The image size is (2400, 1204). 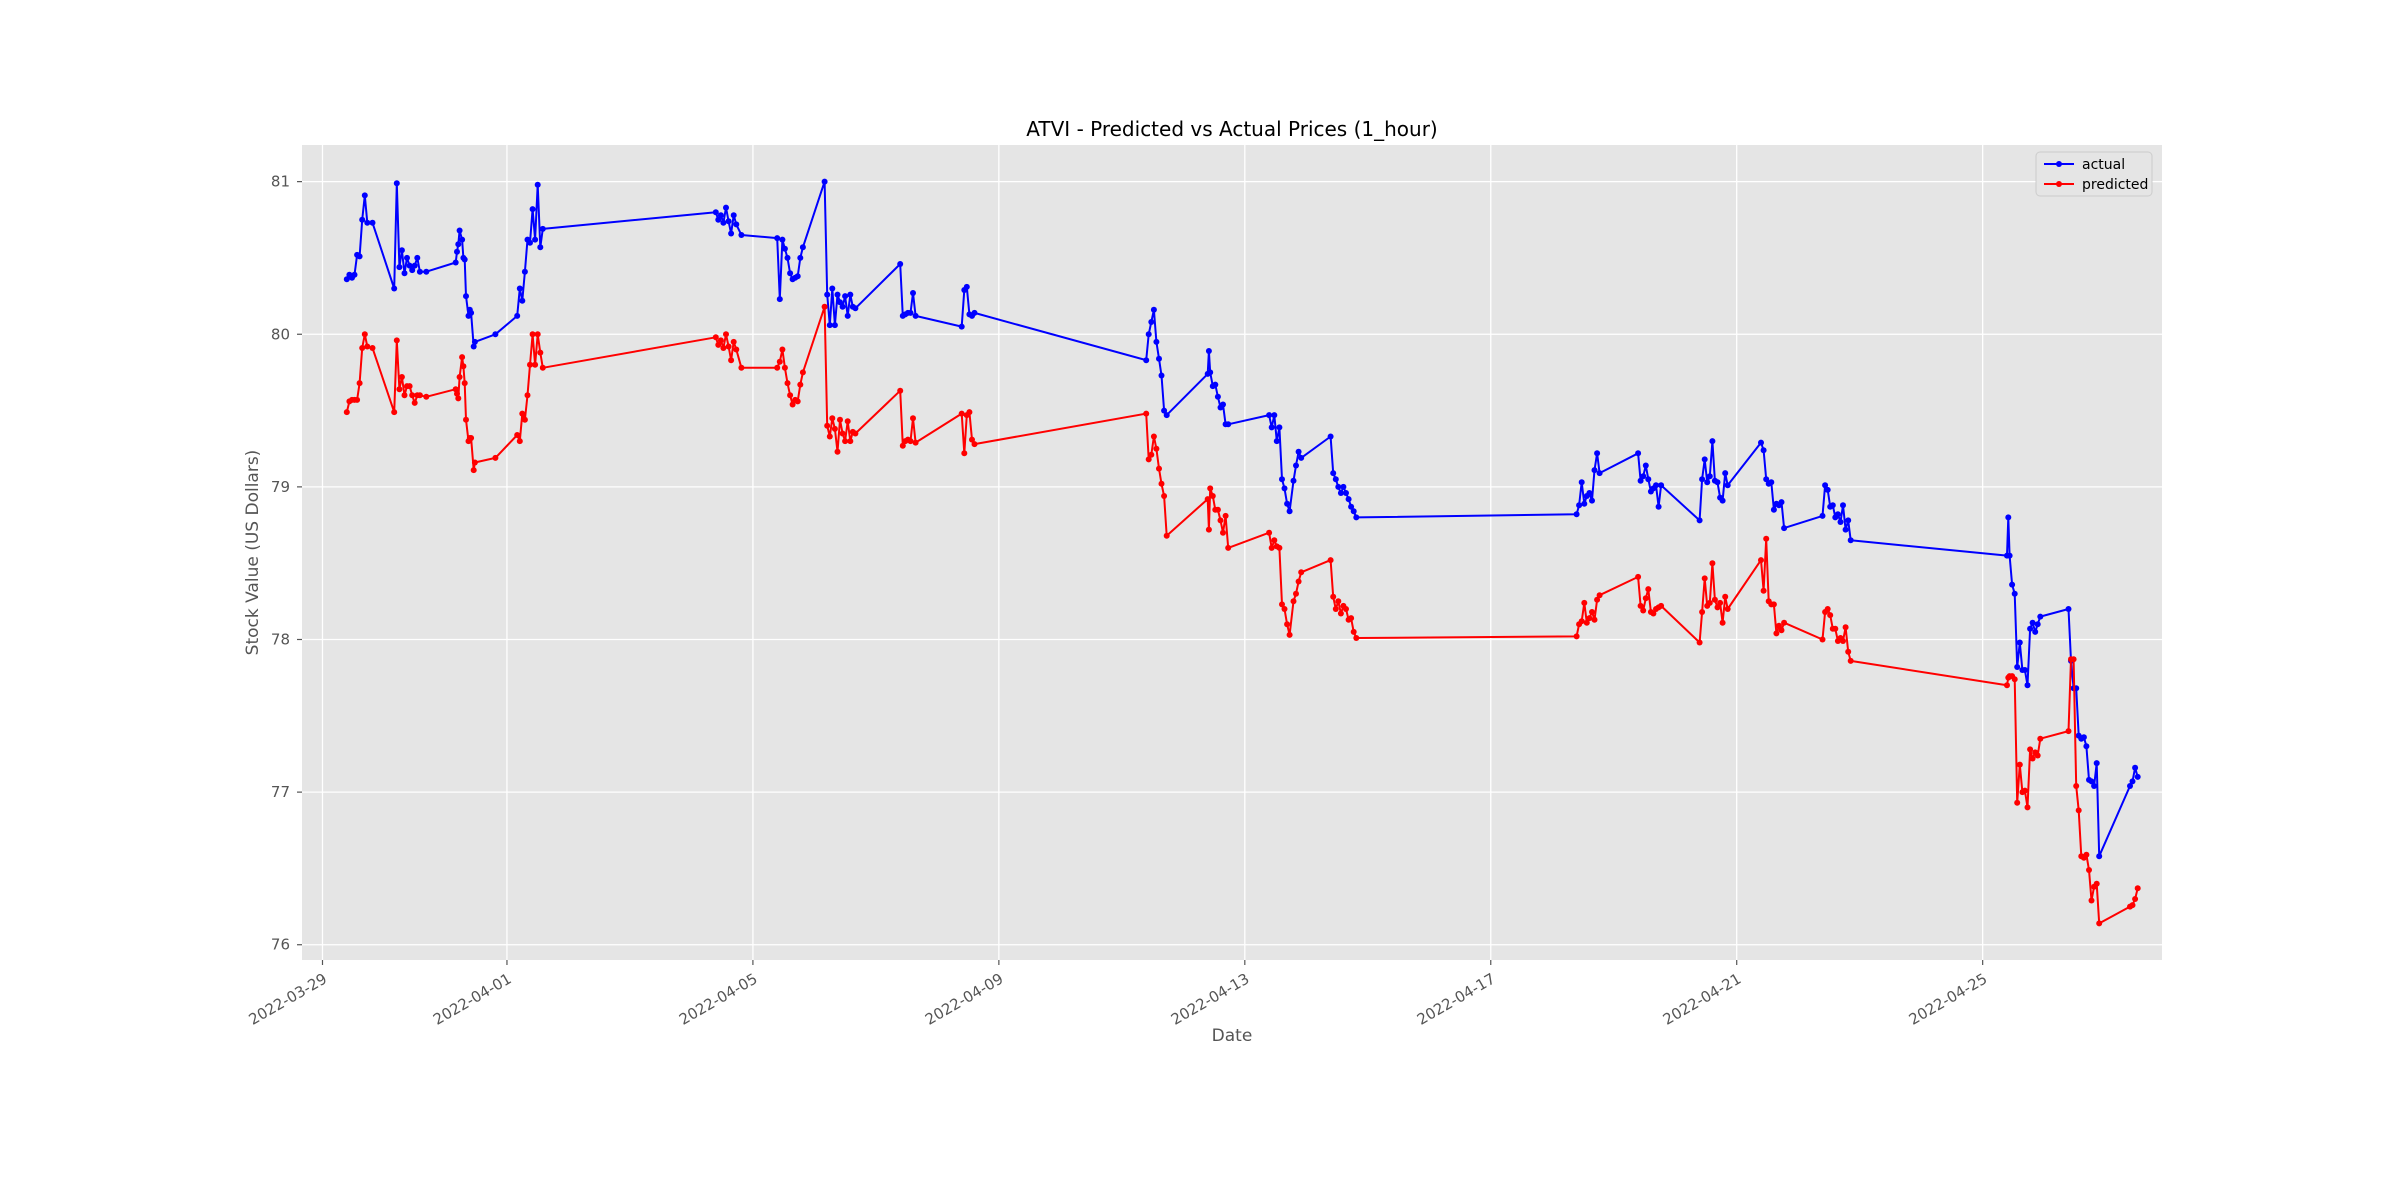 I want to click on legend-item-predicted: predicted, so click(x=2096, y=185).